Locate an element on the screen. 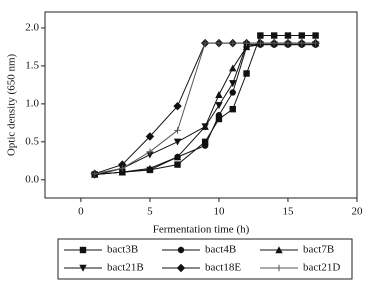  legend-label: bact21B is located at coordinates (125, 268).